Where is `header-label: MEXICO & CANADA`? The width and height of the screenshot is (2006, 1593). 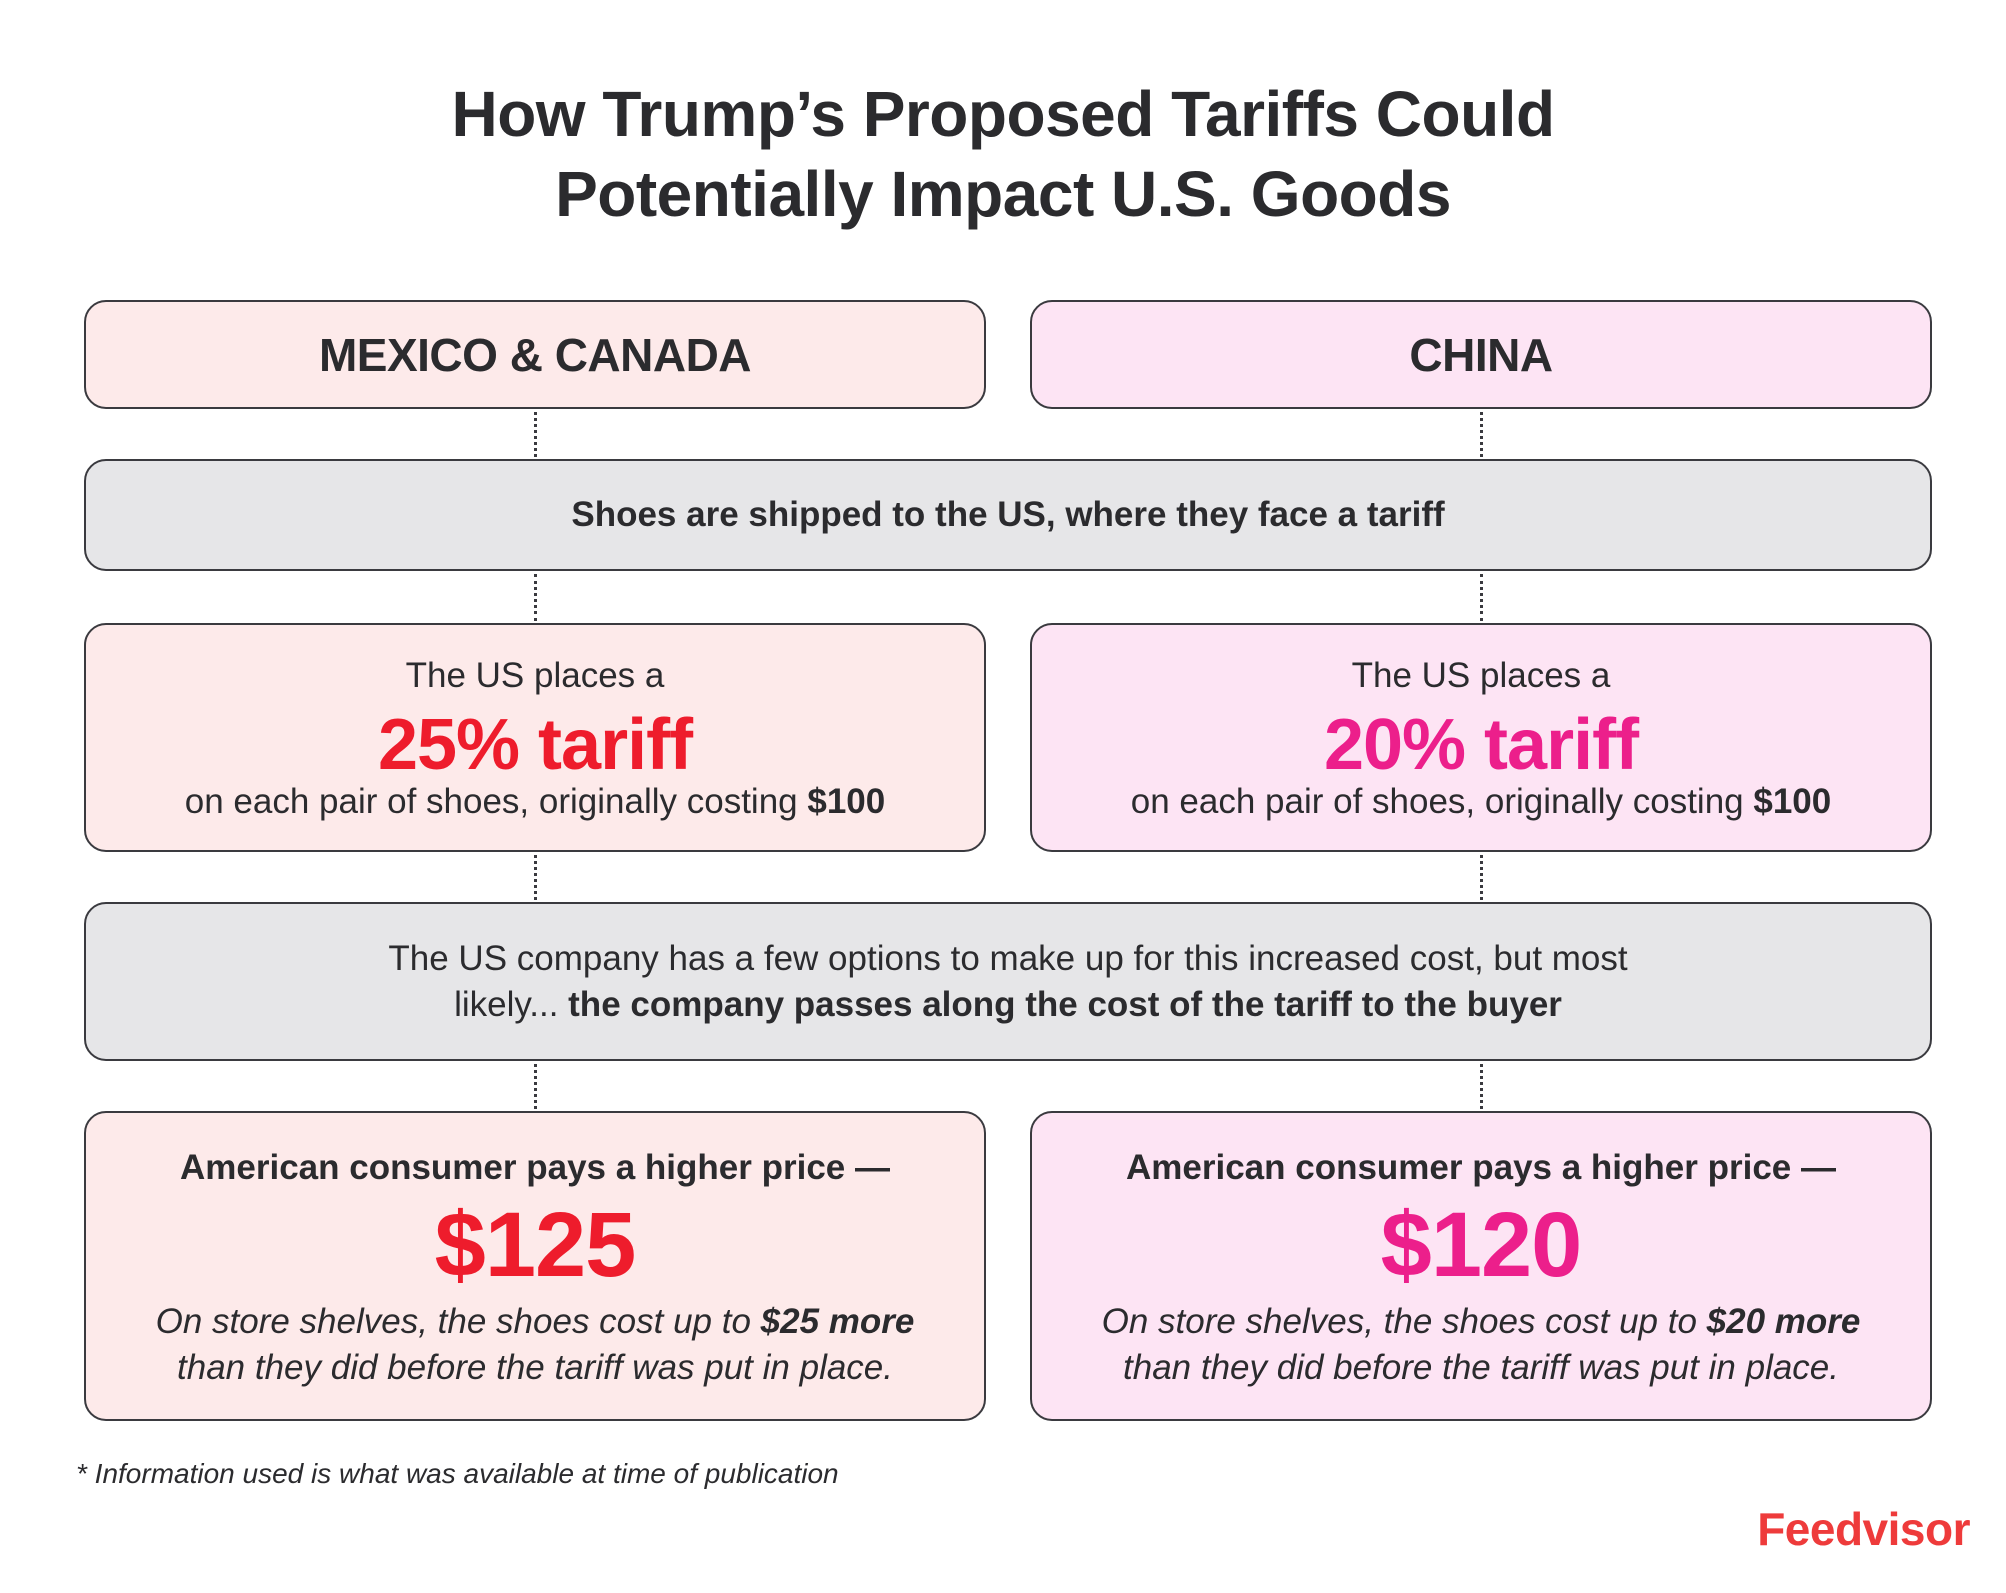
header-label: MEXICO & CANADA is located at coordinates (535, 354).